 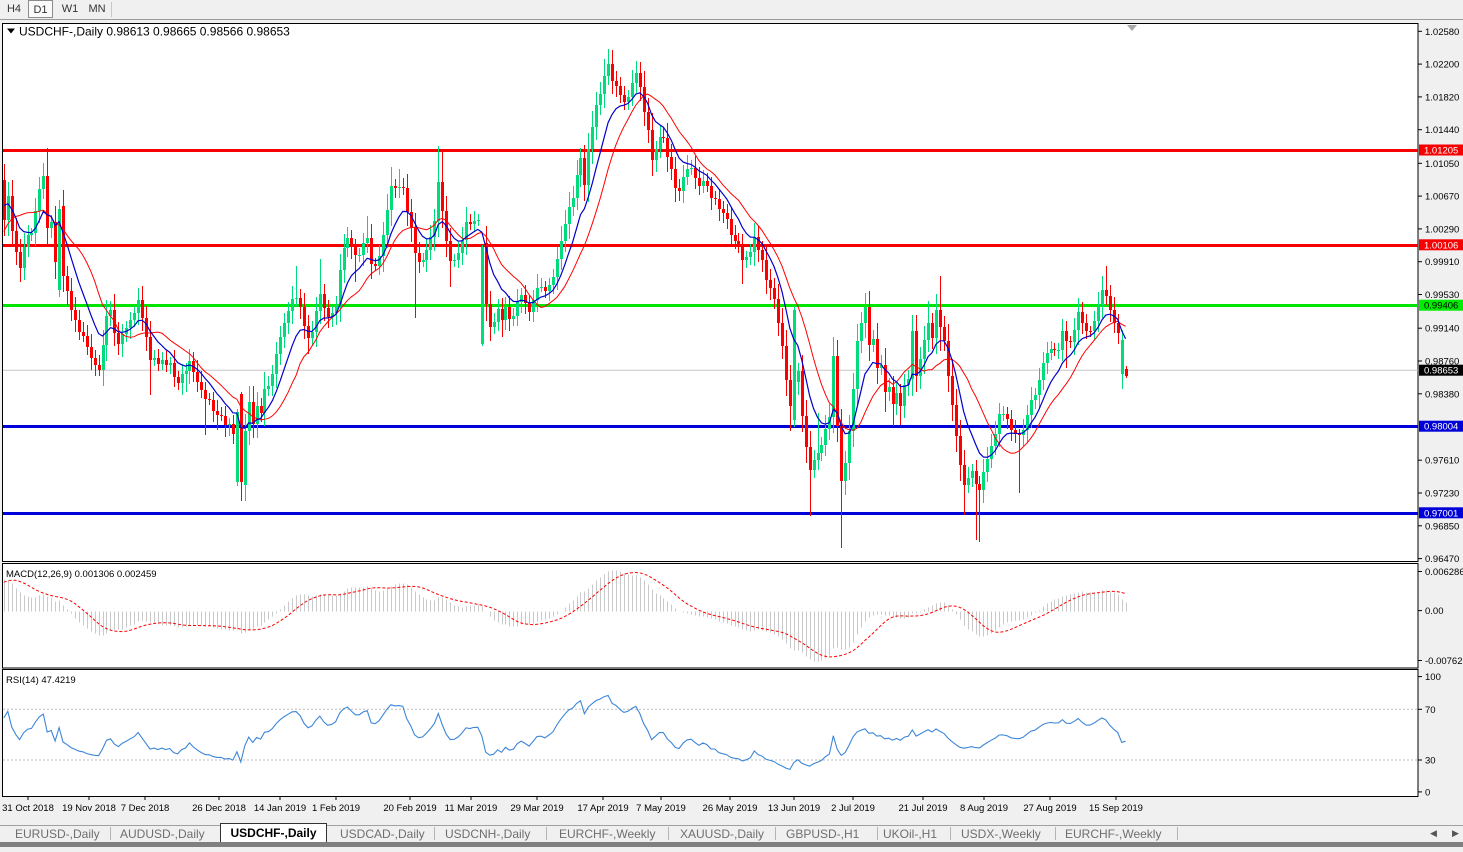 What do you see at coordinates (536, 808) in the screenshot?
I see `svg-text: 29 Mar 2019` at bounding box center [536, 808].